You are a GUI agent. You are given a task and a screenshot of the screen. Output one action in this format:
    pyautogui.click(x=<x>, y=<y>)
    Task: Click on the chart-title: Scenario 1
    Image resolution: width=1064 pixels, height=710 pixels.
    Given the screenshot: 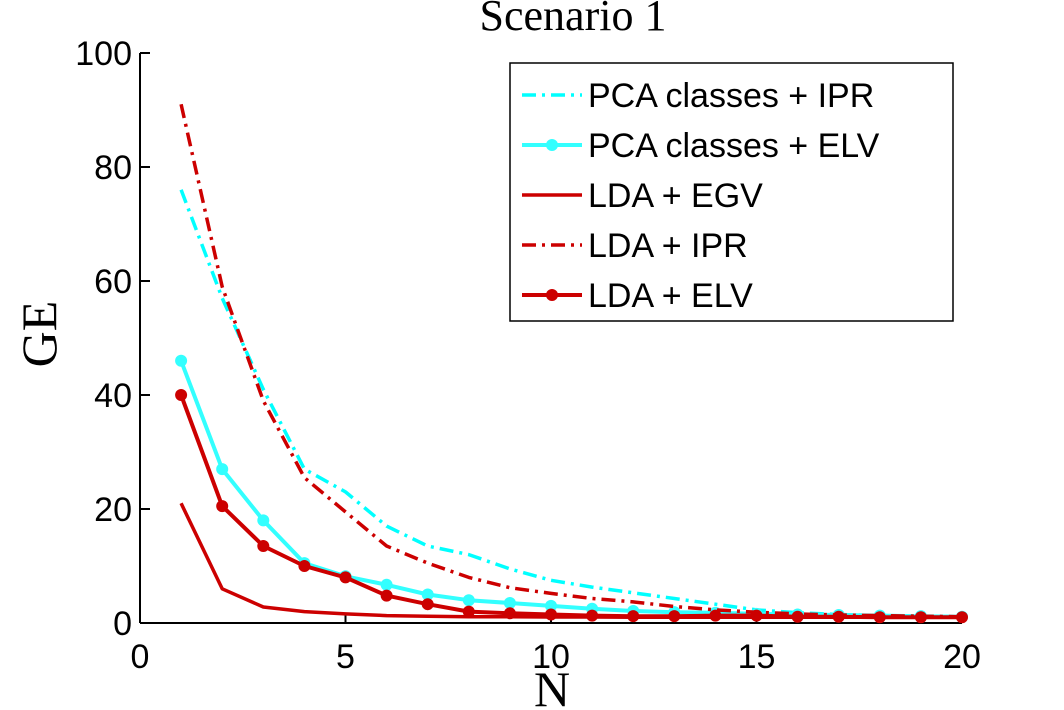 What is the action you would take?
    pyautogui.click(x=573, y=20)
    